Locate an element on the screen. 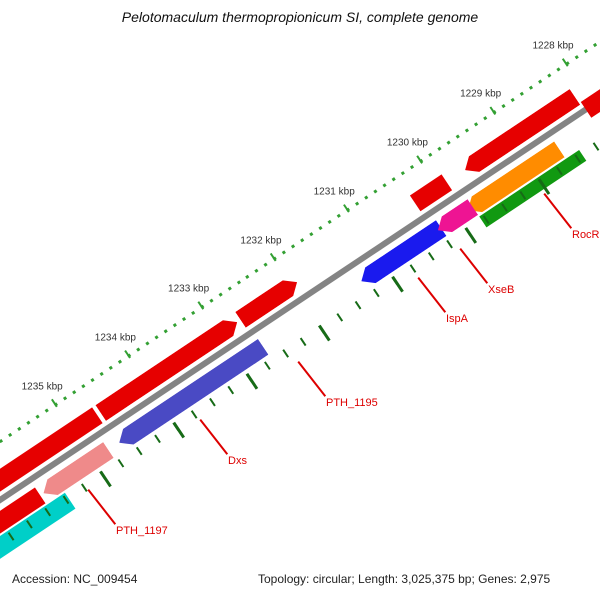  ruler-label: 1233 kbp is located at coordinates (189, 289).